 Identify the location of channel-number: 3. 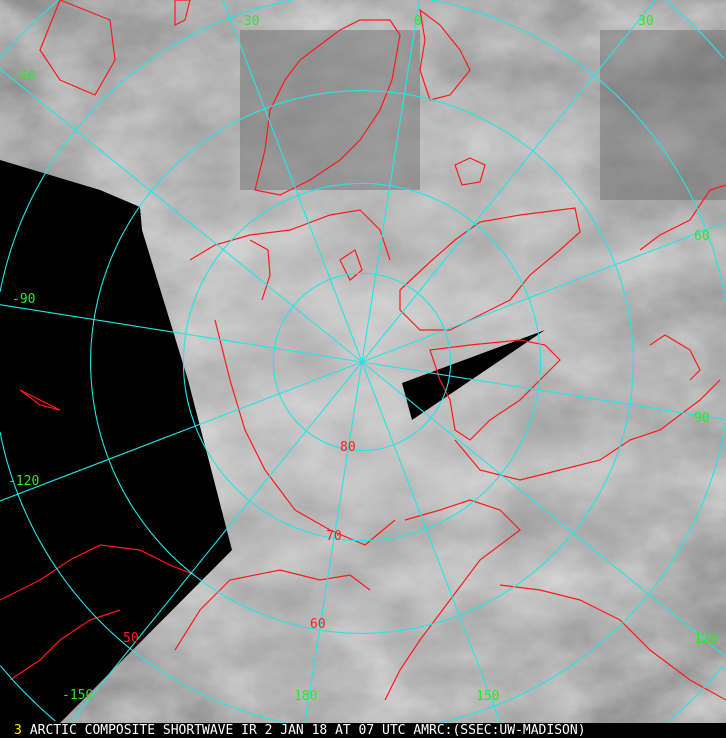
(18, 730).